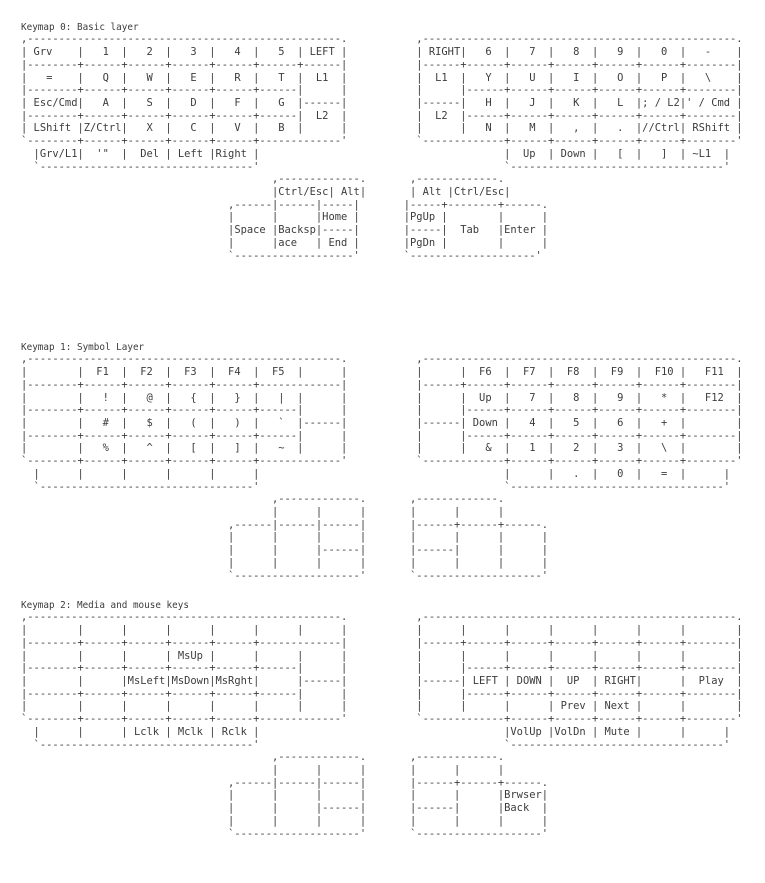 This screenshot has width=765, height=883. Describe the element at coordinates (105, 605) in the screenshot. I see `keymap-2-title: Keymap 2: Media and mouse keys` at that location.